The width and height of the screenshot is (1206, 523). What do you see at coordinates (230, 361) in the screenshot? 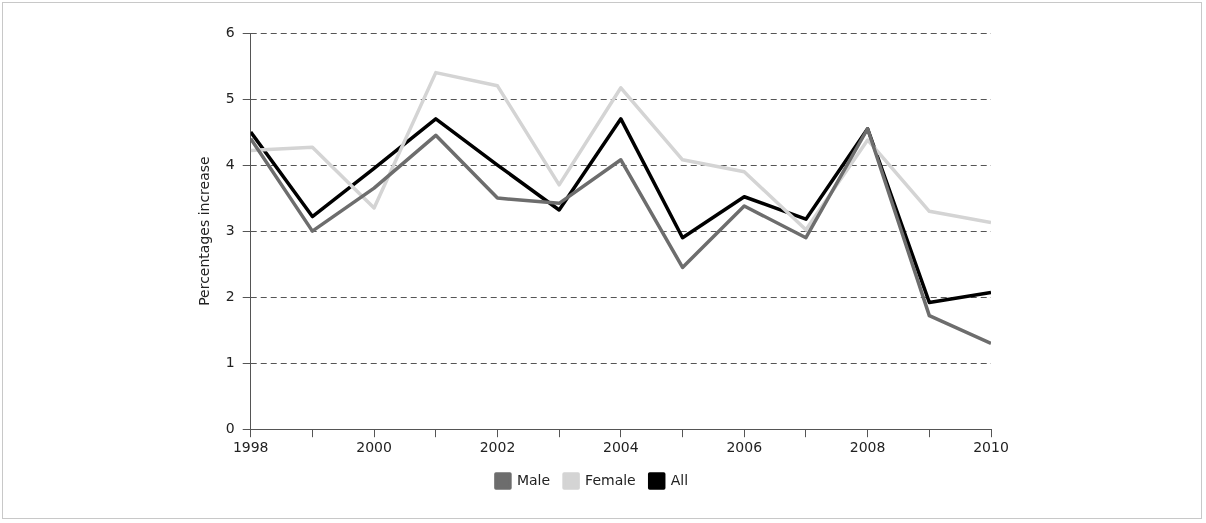
I see `y-tick-label: 1` at bounding box center [230, 361].